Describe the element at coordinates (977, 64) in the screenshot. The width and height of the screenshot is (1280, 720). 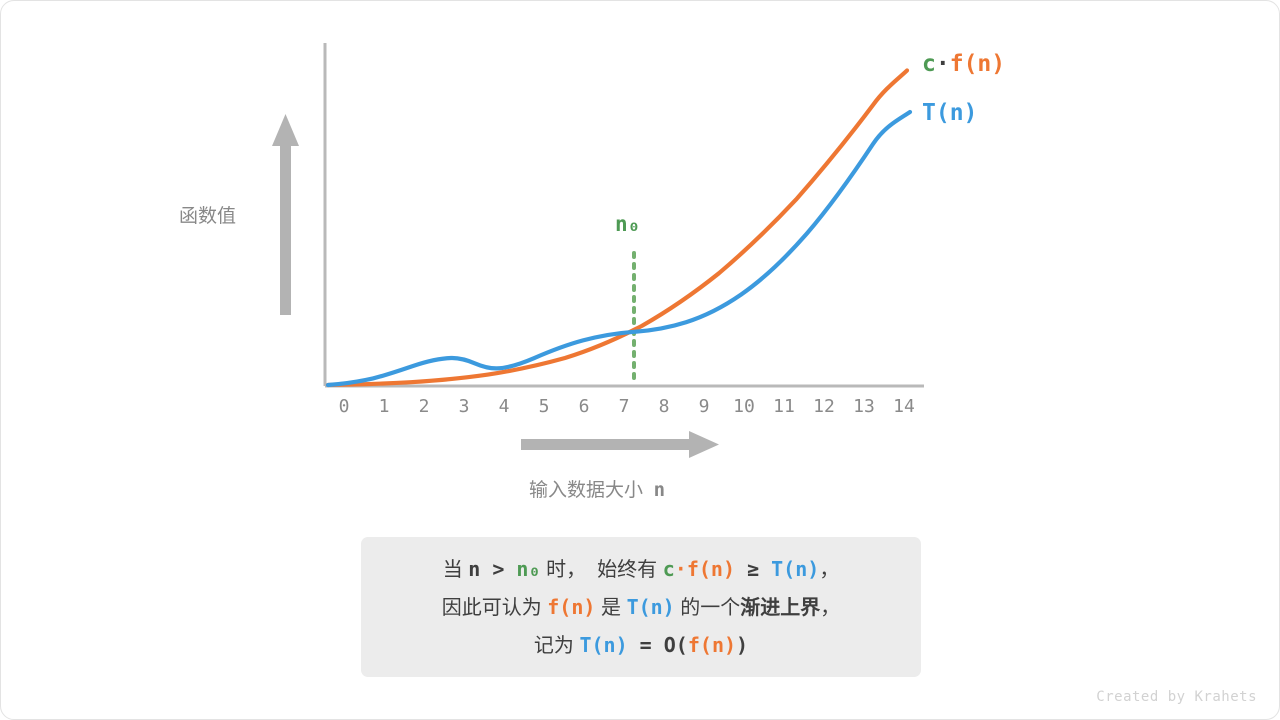
I see `legend-function-fn: f(n)` at that location.